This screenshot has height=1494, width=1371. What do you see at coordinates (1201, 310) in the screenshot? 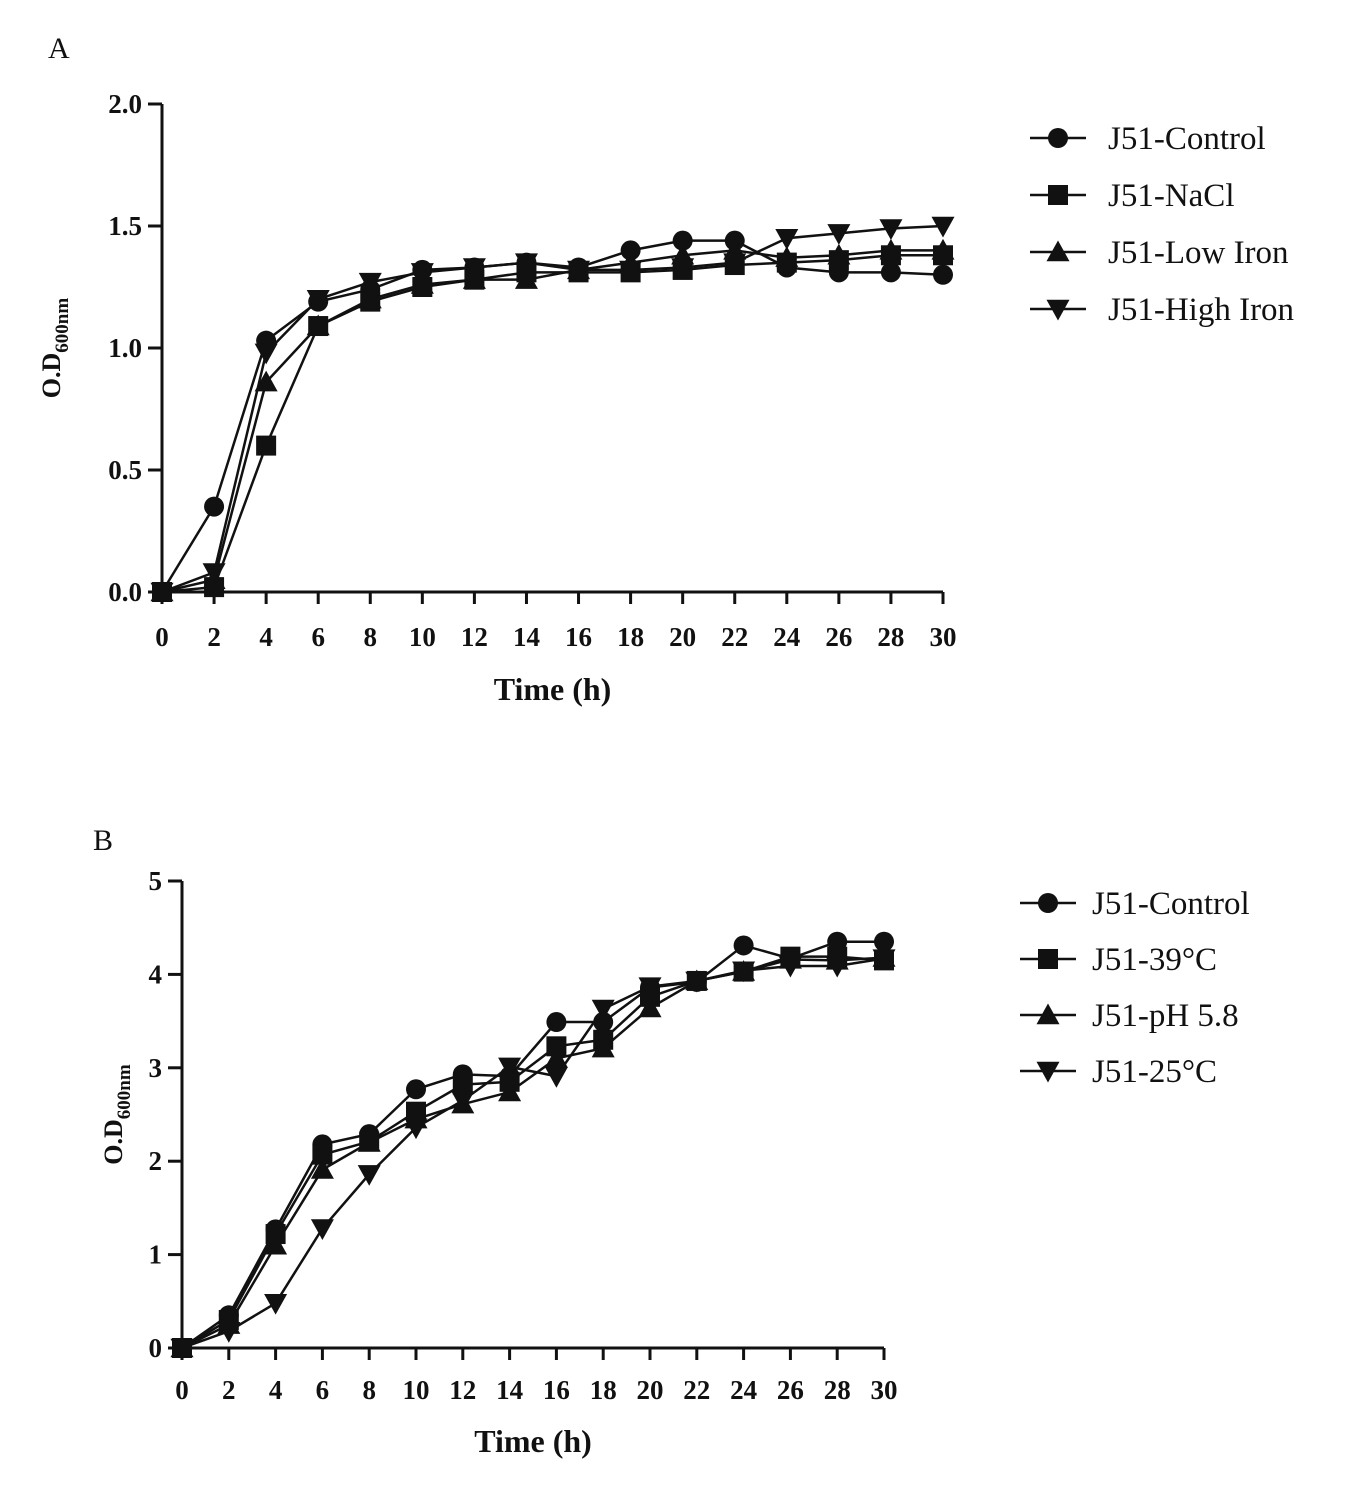
I see `panel-a-legend-4-label: J51-High Iron` at bounding box center [1201, 310].